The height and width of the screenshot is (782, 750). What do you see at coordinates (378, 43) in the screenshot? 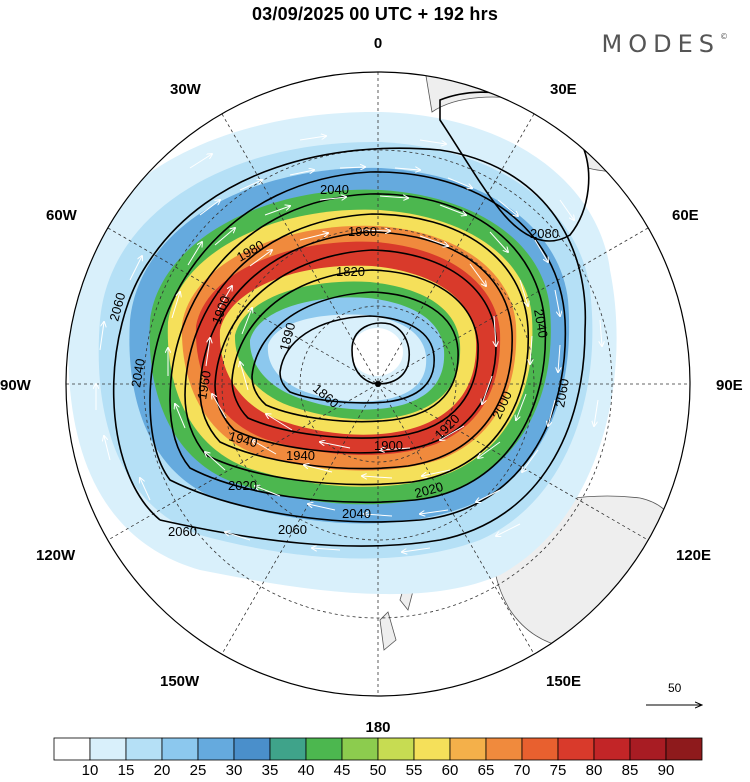
I see `lon-label-0: 0` at bounding box center [378, 43].